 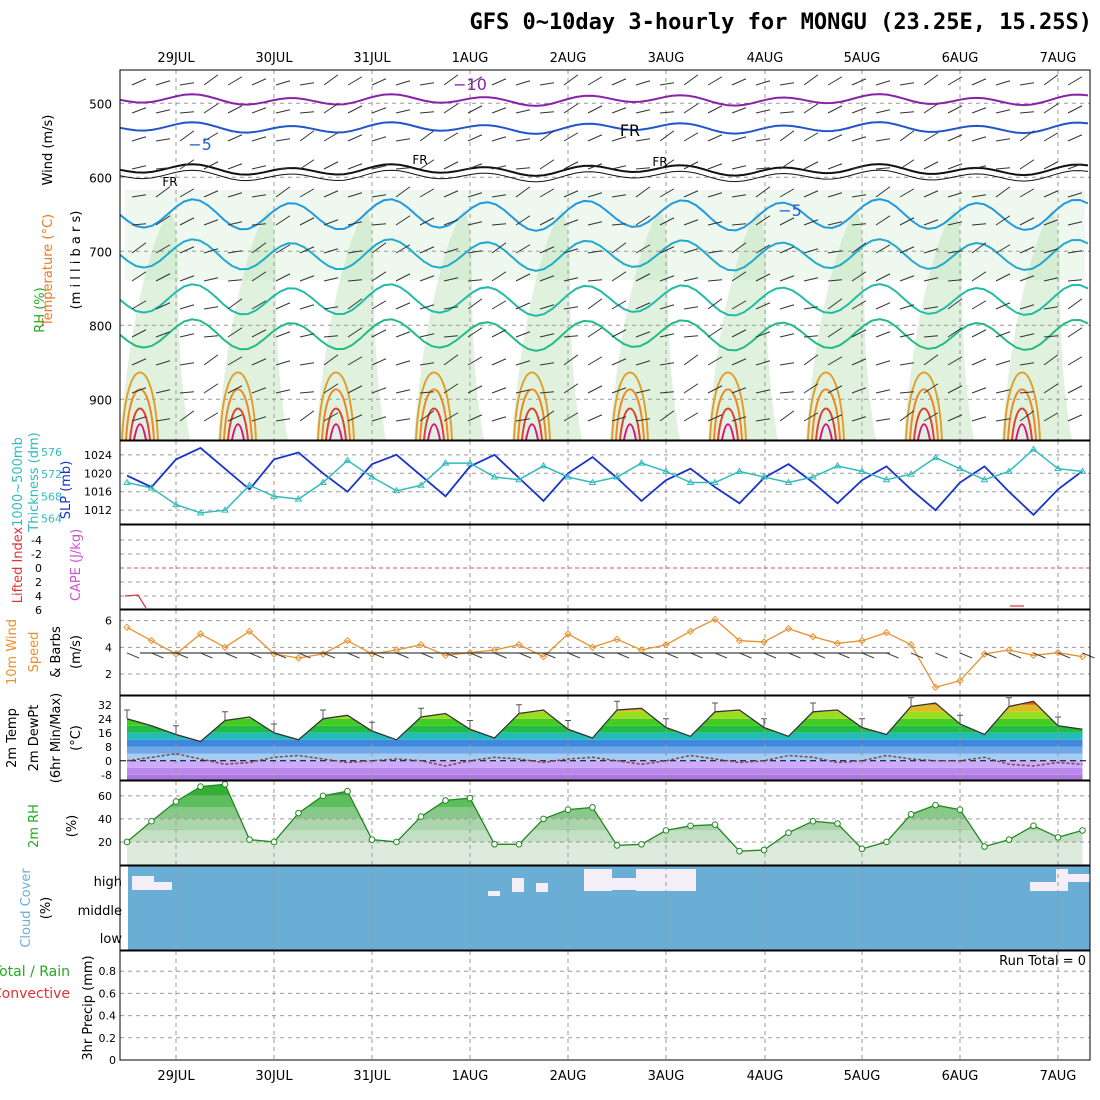 I want to click on li-line, so click(x=135, y=601).